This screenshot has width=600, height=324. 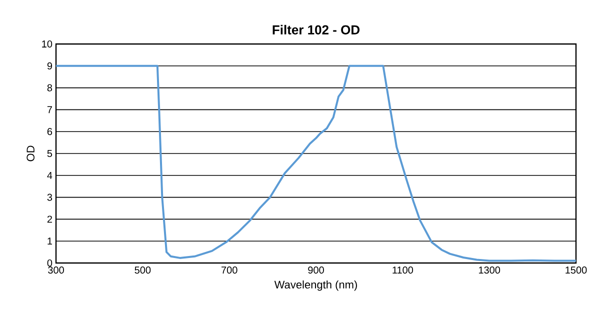 What do you see at coordinates (49, 110) in the screenshot?
I see `y-tick-label: 7` at bounding box center [49, 110].